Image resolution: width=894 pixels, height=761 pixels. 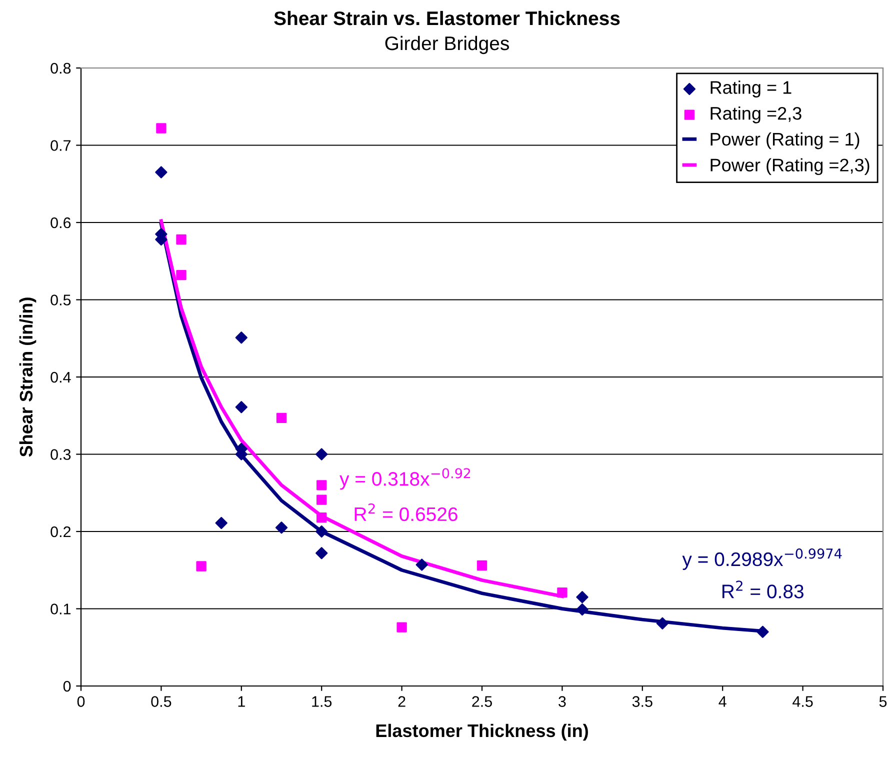 What do you see at coordinates (762, 559) in the screenshot?
I see `annotation: y = 0.2989x$^{−0.9974}$` at bounding box center [762, 559].